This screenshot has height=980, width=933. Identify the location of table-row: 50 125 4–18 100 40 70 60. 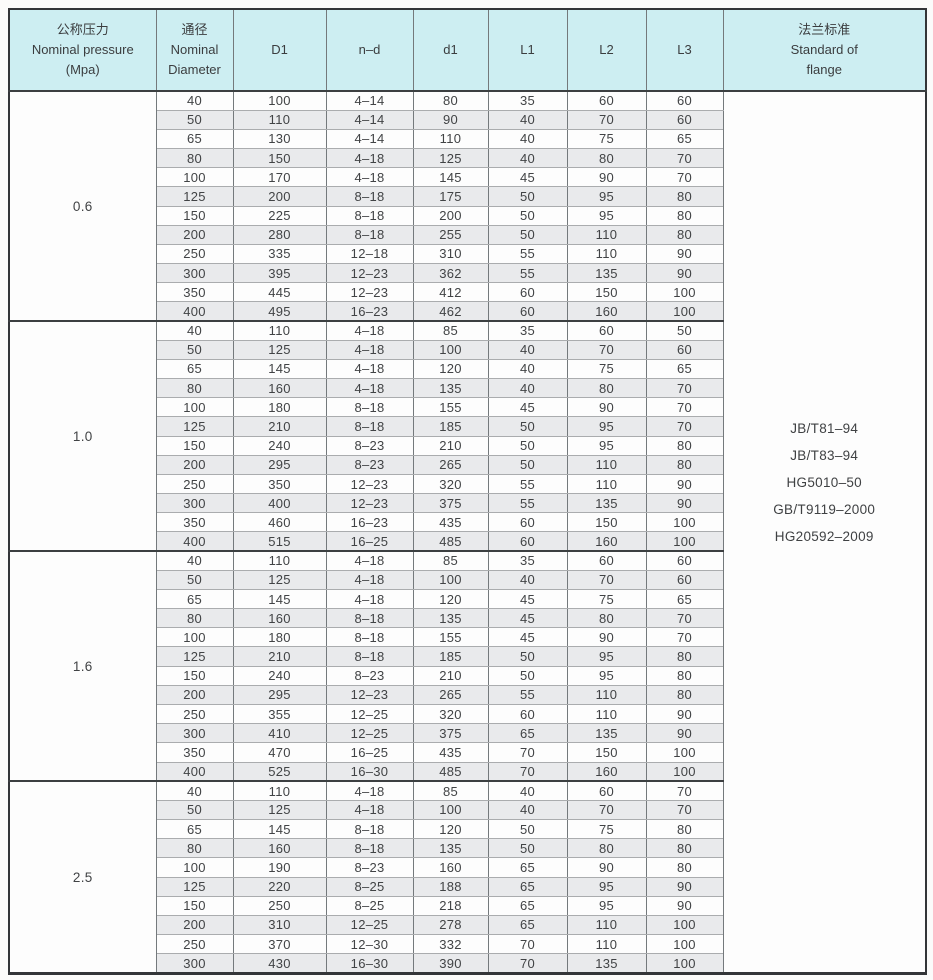
(467, 579).